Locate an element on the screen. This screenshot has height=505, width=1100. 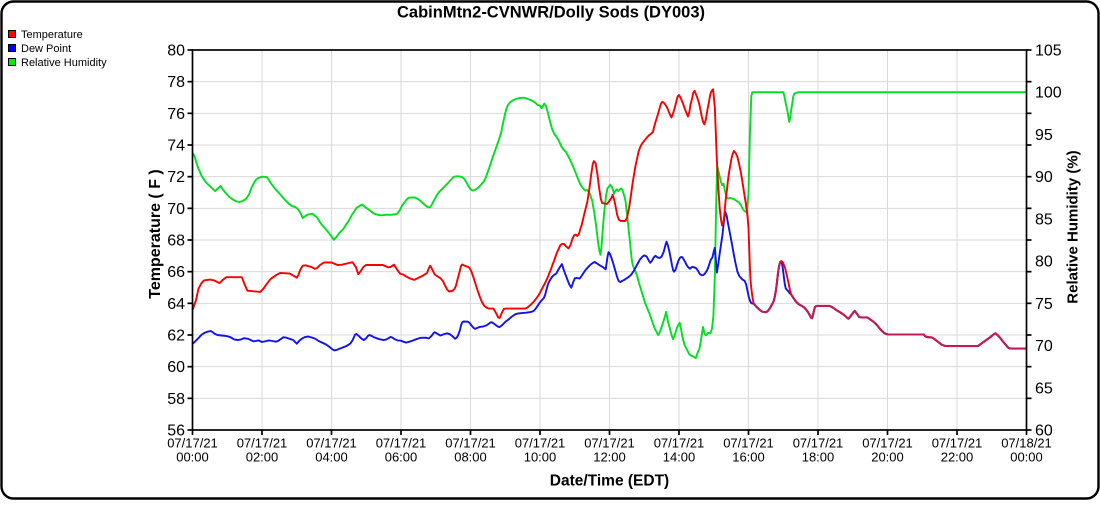
svg-text: 85 is located at coordinates (1044, 219).